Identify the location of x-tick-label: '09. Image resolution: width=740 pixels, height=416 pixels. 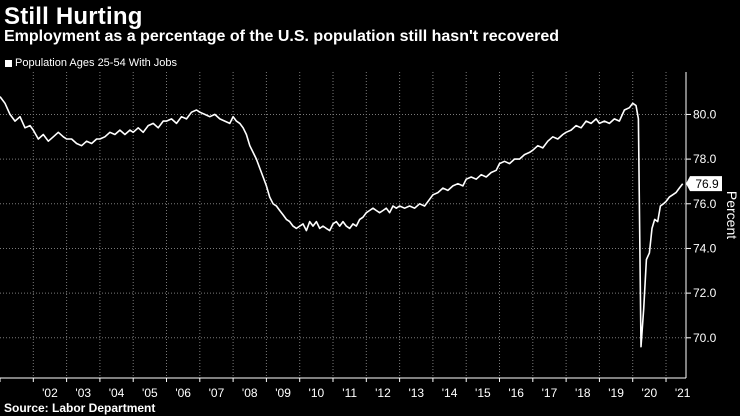
(283, 393).